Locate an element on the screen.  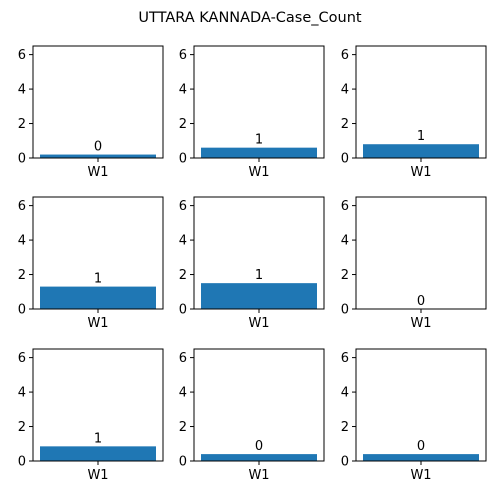
chart-title: UTTARA KANNADA-Case_Count is located at coordinates (250, 18).